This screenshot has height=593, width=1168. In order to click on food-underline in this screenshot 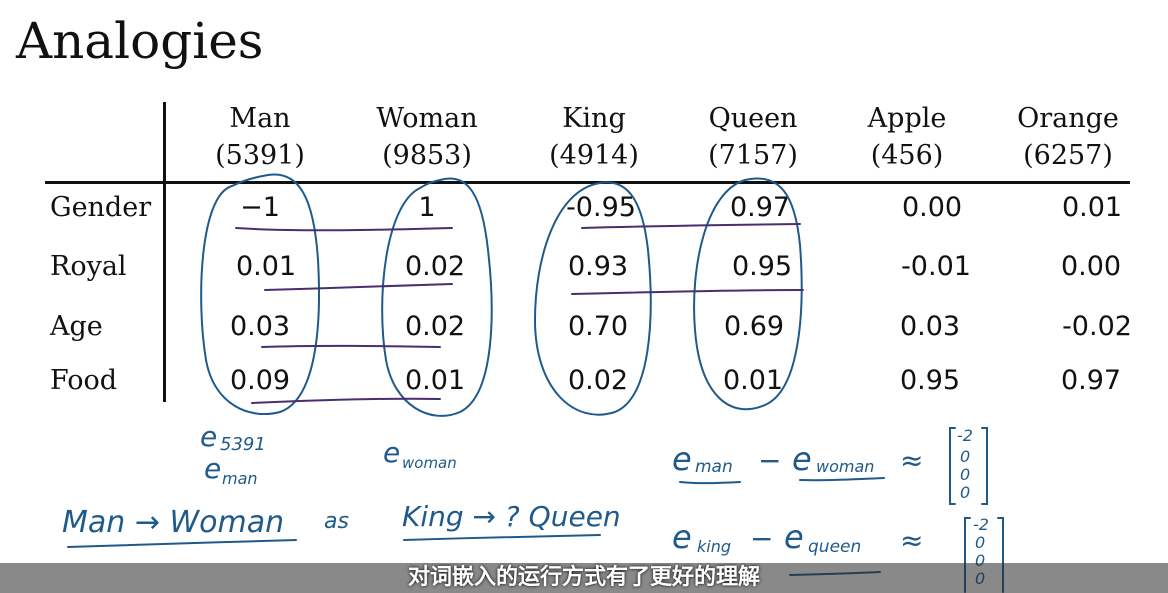, I will do `click(346, 400)`.